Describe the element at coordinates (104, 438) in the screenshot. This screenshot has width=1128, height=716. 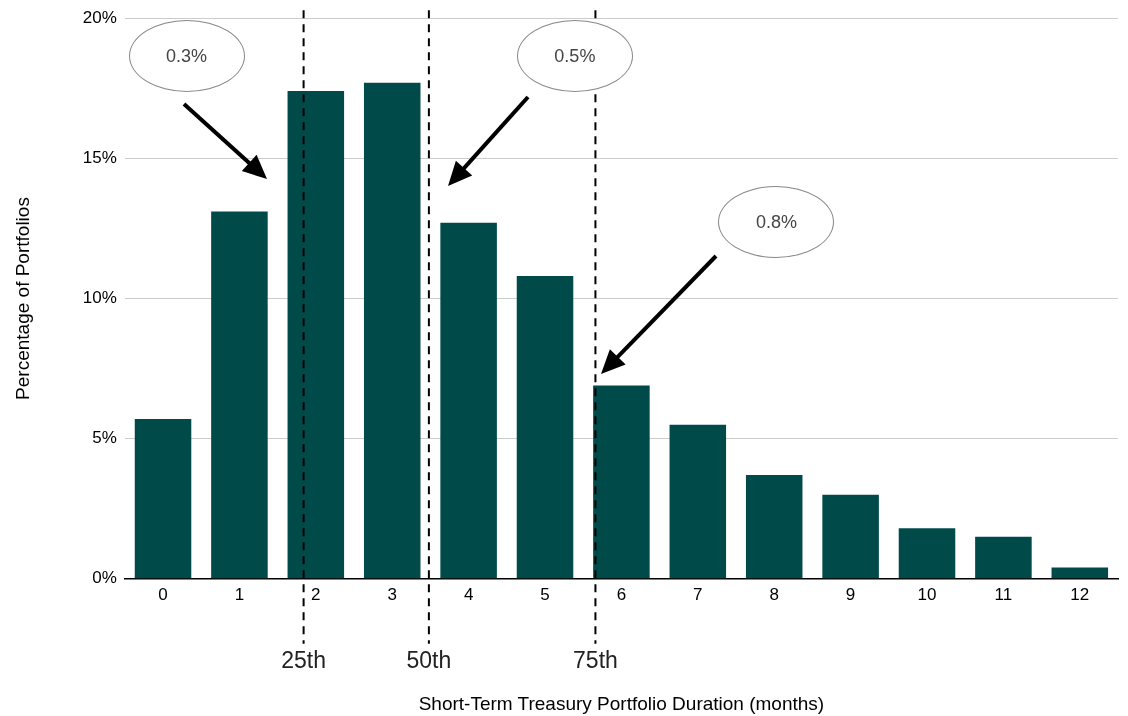
I see `y-tick-label: 5%` at that location.